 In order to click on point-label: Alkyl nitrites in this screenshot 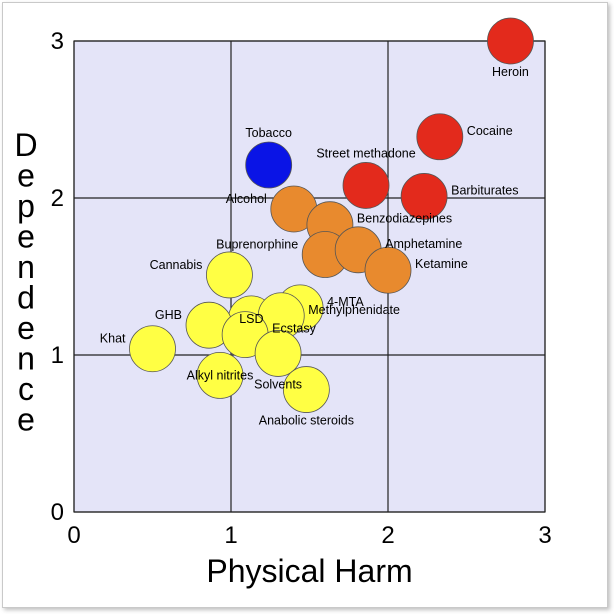, I will do `click(220, 375)`.